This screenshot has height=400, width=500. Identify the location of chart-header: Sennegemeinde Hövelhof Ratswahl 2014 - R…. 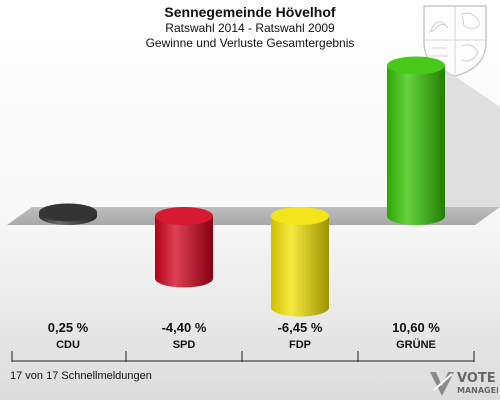
(250, 27).